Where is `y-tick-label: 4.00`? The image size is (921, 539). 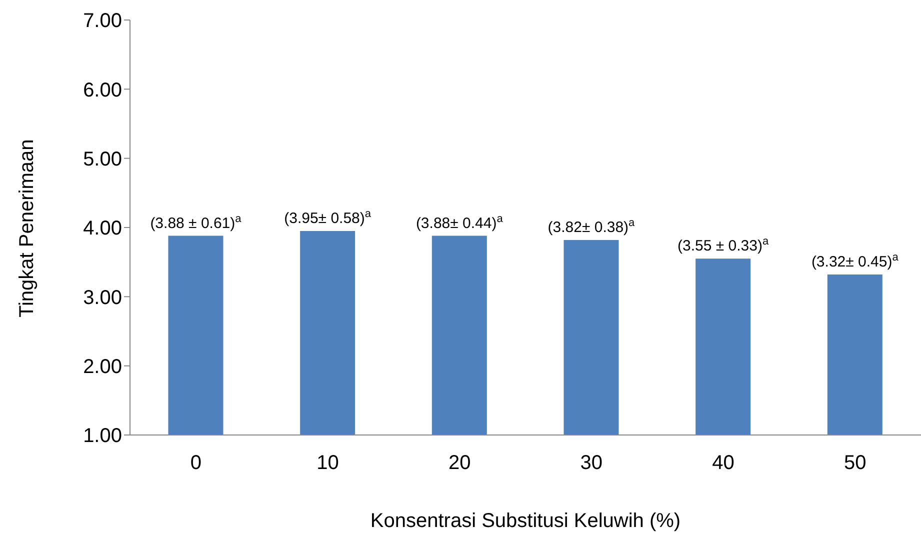 y-tick-label: 4.00 is located at coordinates (102, 229).